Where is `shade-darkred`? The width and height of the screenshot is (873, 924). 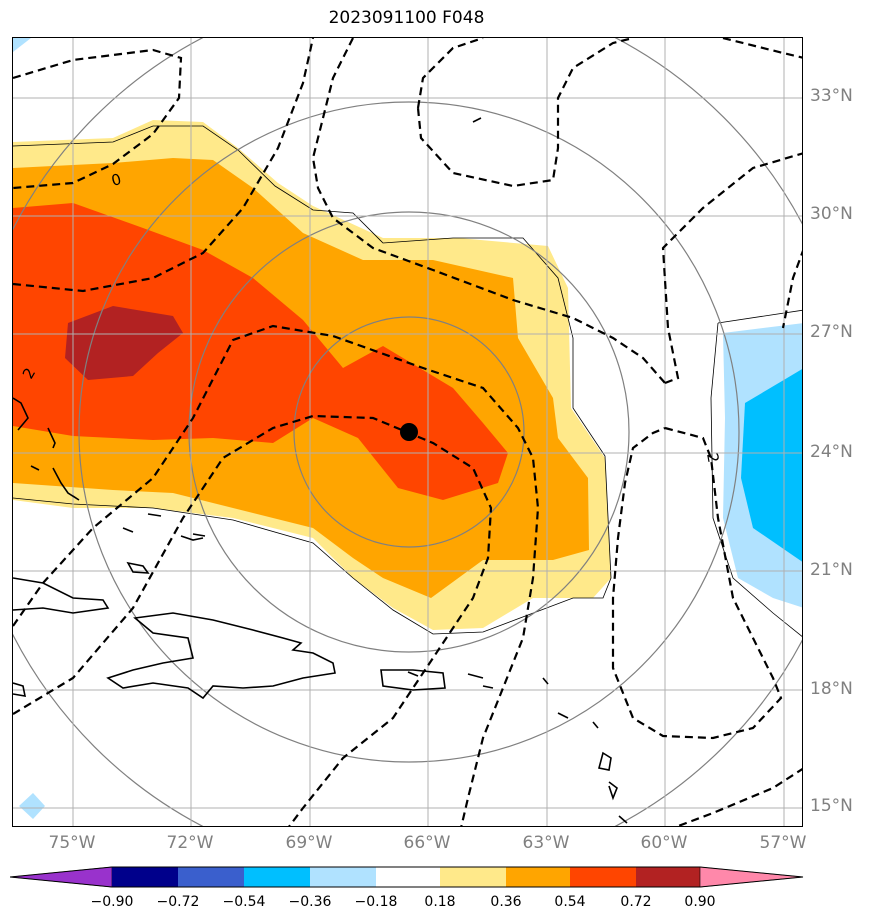 shade-darkred is located at coordinates (124, 343).